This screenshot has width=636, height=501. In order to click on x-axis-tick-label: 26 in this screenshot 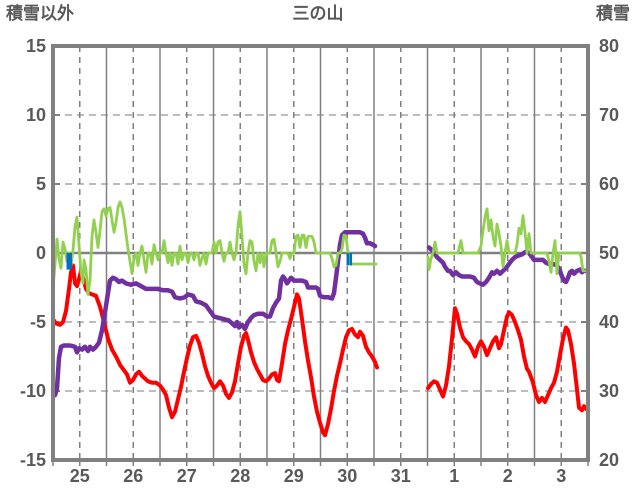, I will do `click(133, 476)`.